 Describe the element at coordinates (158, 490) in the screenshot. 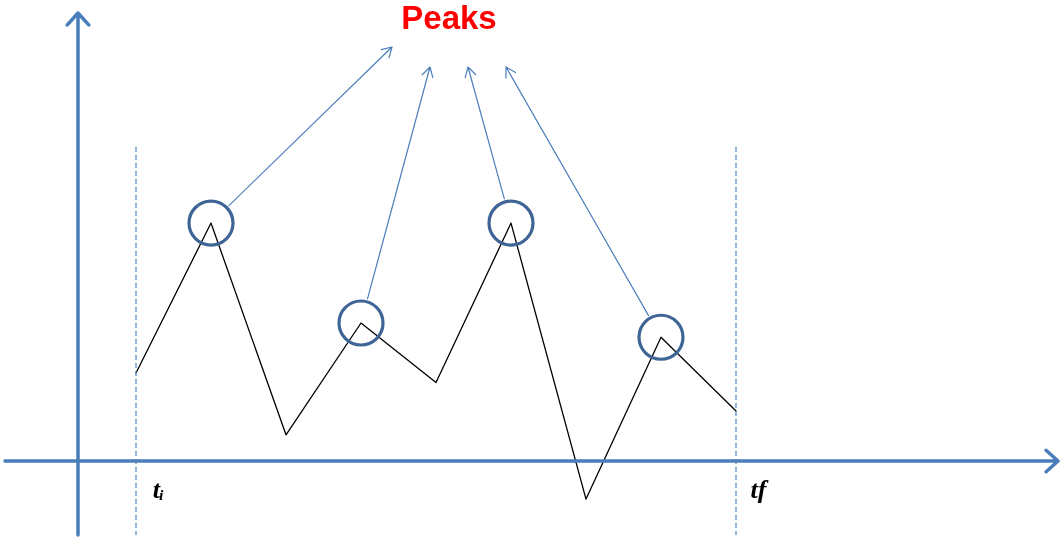

I see `x-tick-label: tᵢ` at that location.